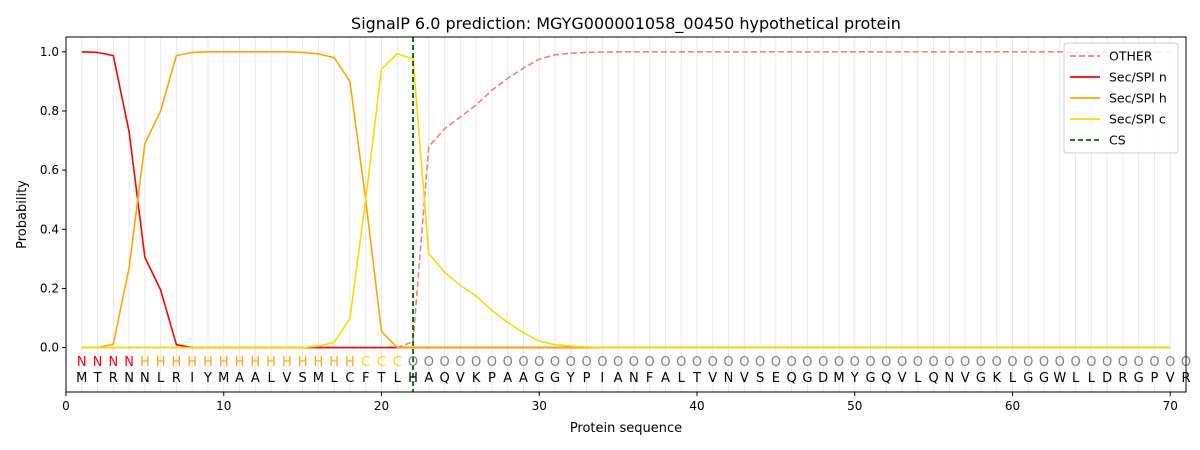 The width and height of the screenshot is (1200, 450). What do you see at coordinates (49, 229) in the screenshot?
I see `y-tick-label: 0.4` at bounding box center [49, 229].